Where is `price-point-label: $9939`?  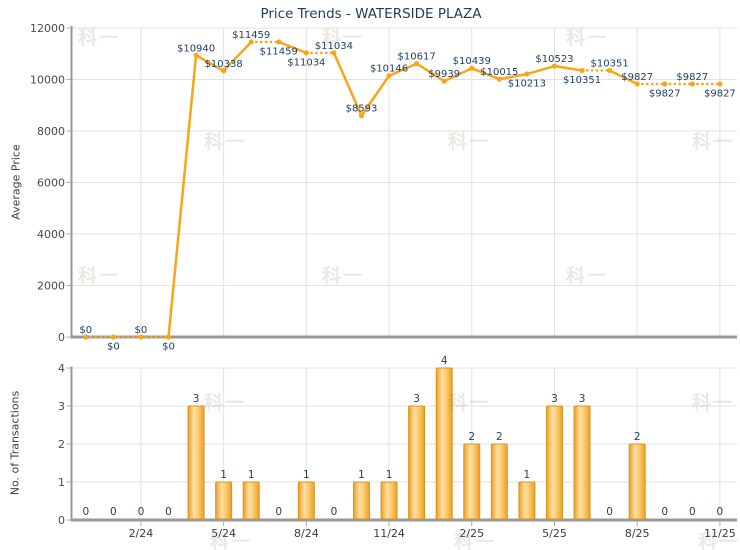 price-point-label: $9939 is located at coordinates (444, 74).